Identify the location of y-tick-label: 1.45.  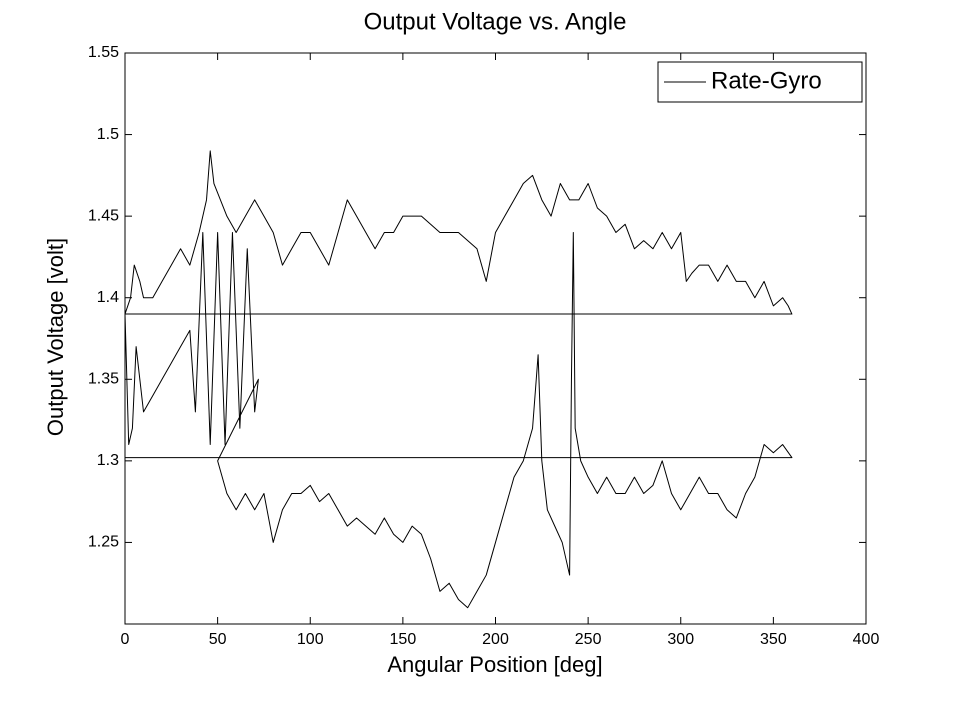
(103, 215).